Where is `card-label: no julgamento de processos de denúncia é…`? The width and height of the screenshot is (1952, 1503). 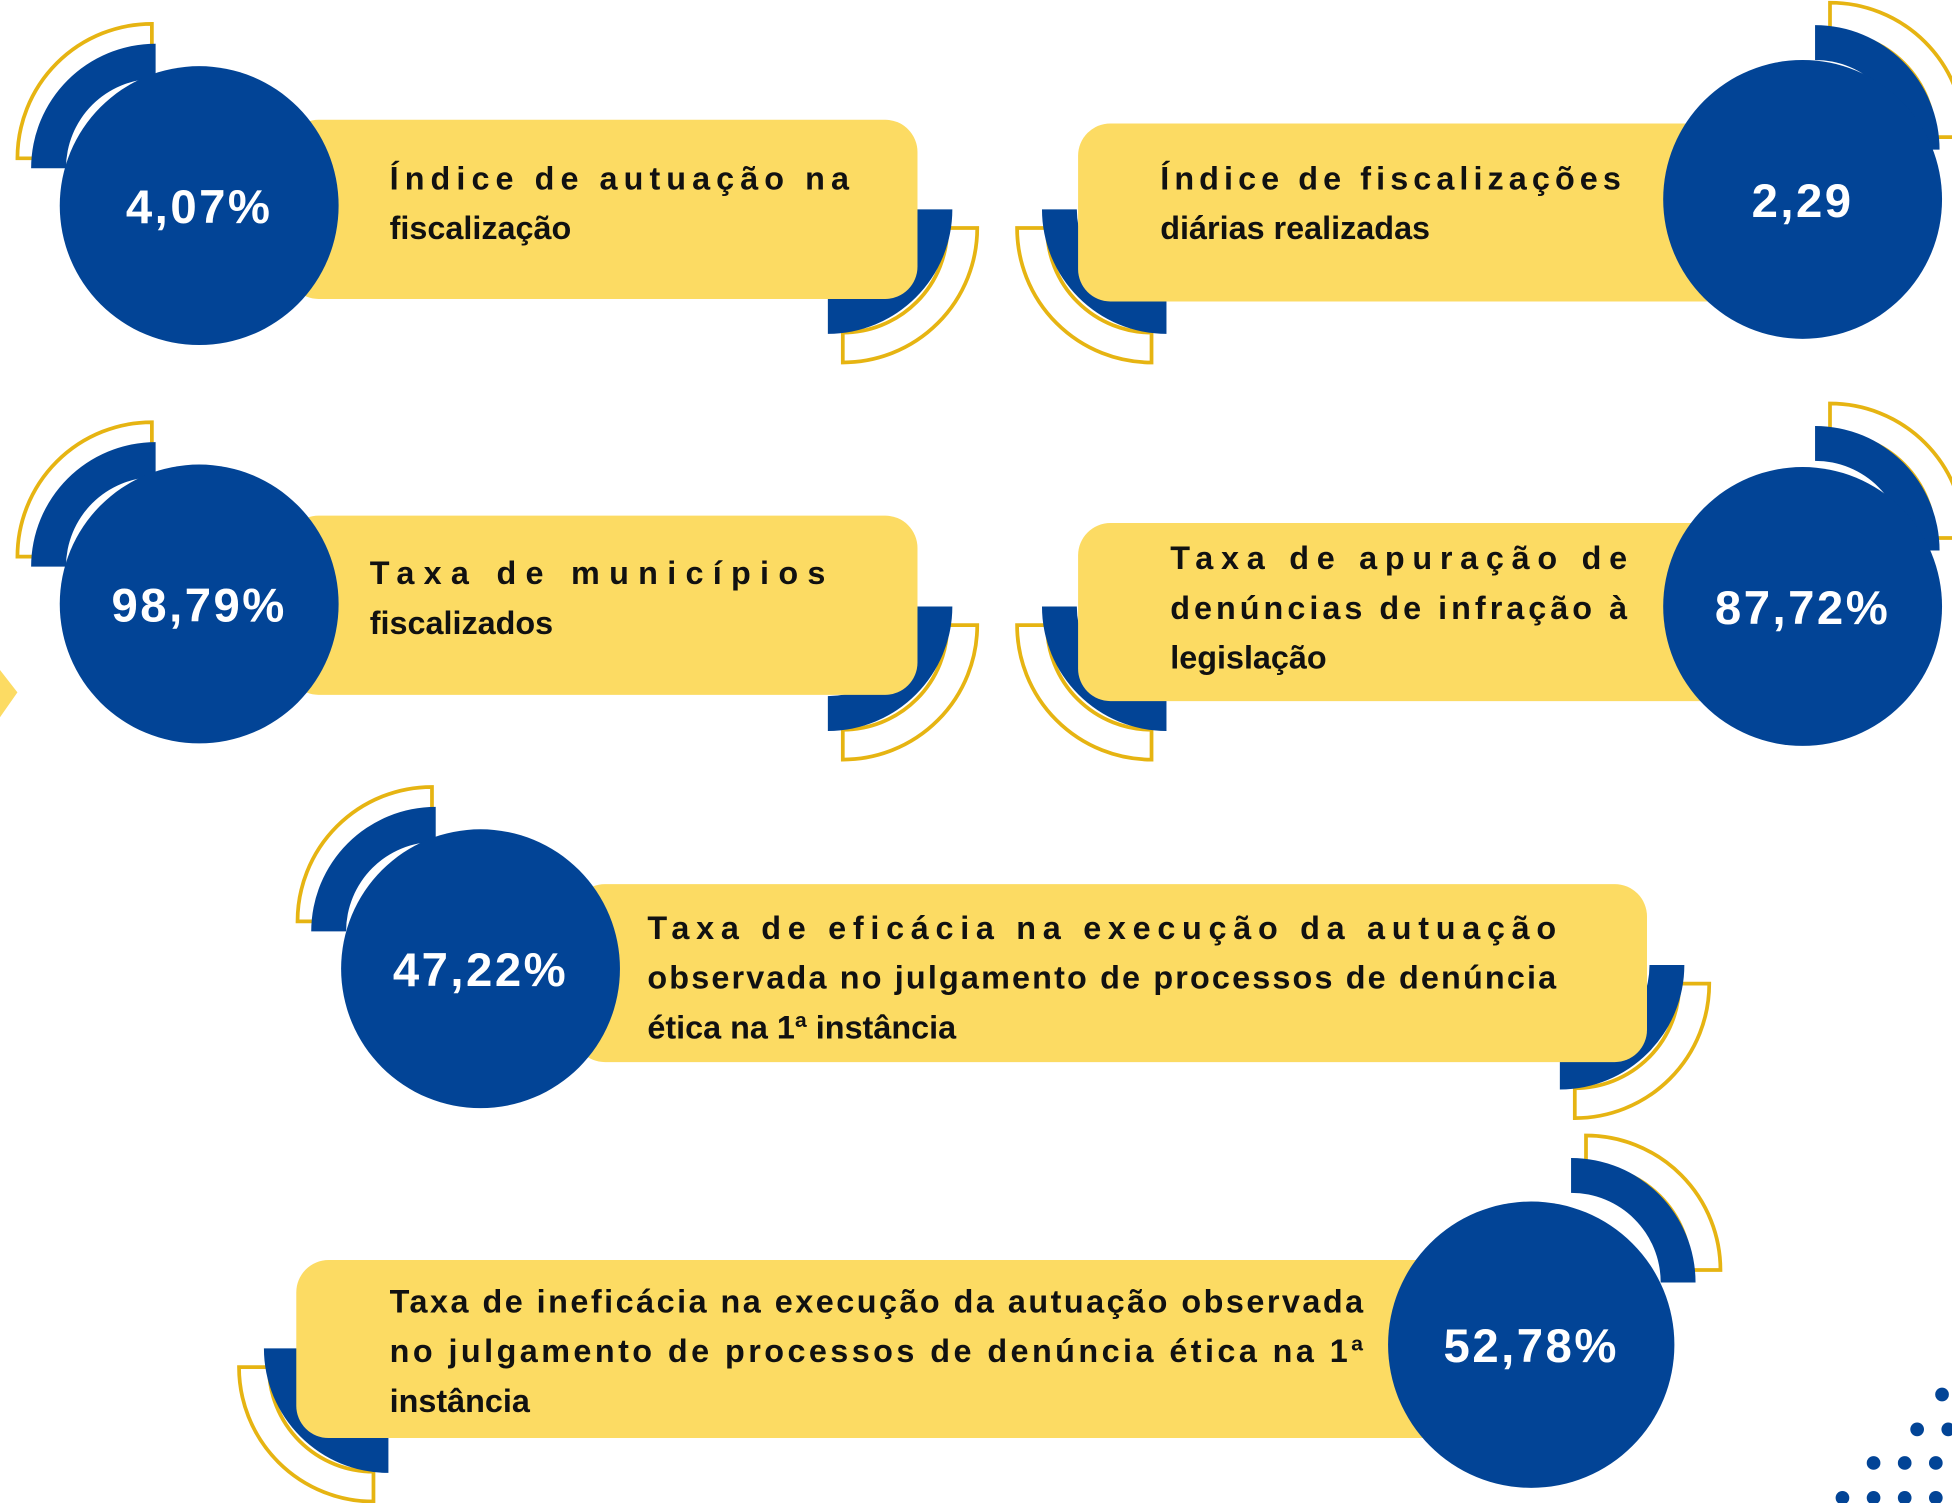 card-label: no julgamento de processos de denúncia é… is located at coordinates (877, 1351).